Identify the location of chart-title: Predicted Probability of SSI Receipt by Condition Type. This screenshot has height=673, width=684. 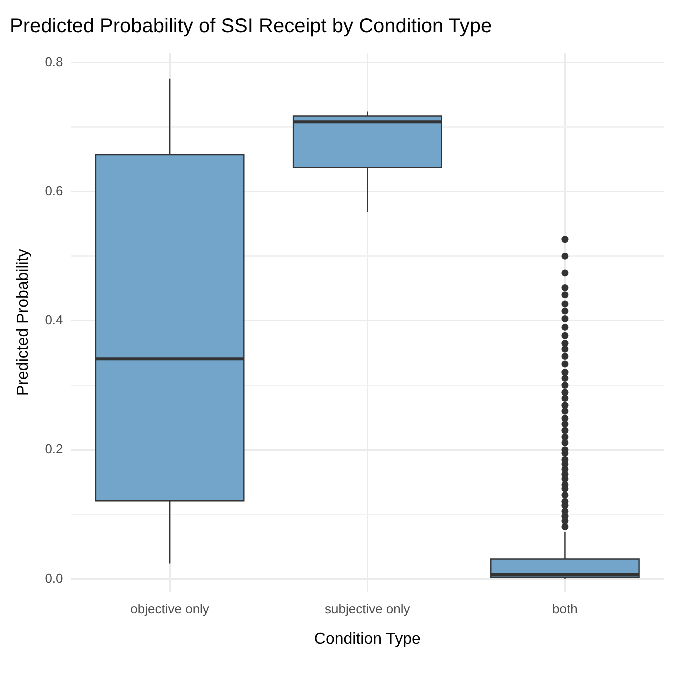
(251, 27).